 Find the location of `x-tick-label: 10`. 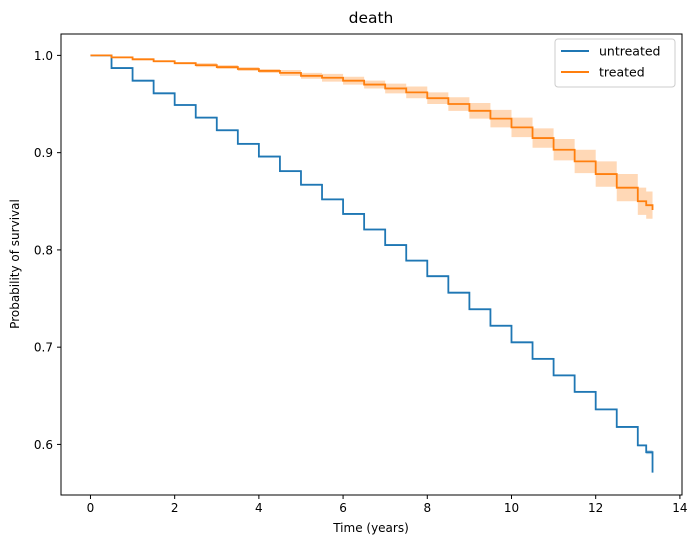

x-tick-label: 10 is located at coordinates (511, 508).